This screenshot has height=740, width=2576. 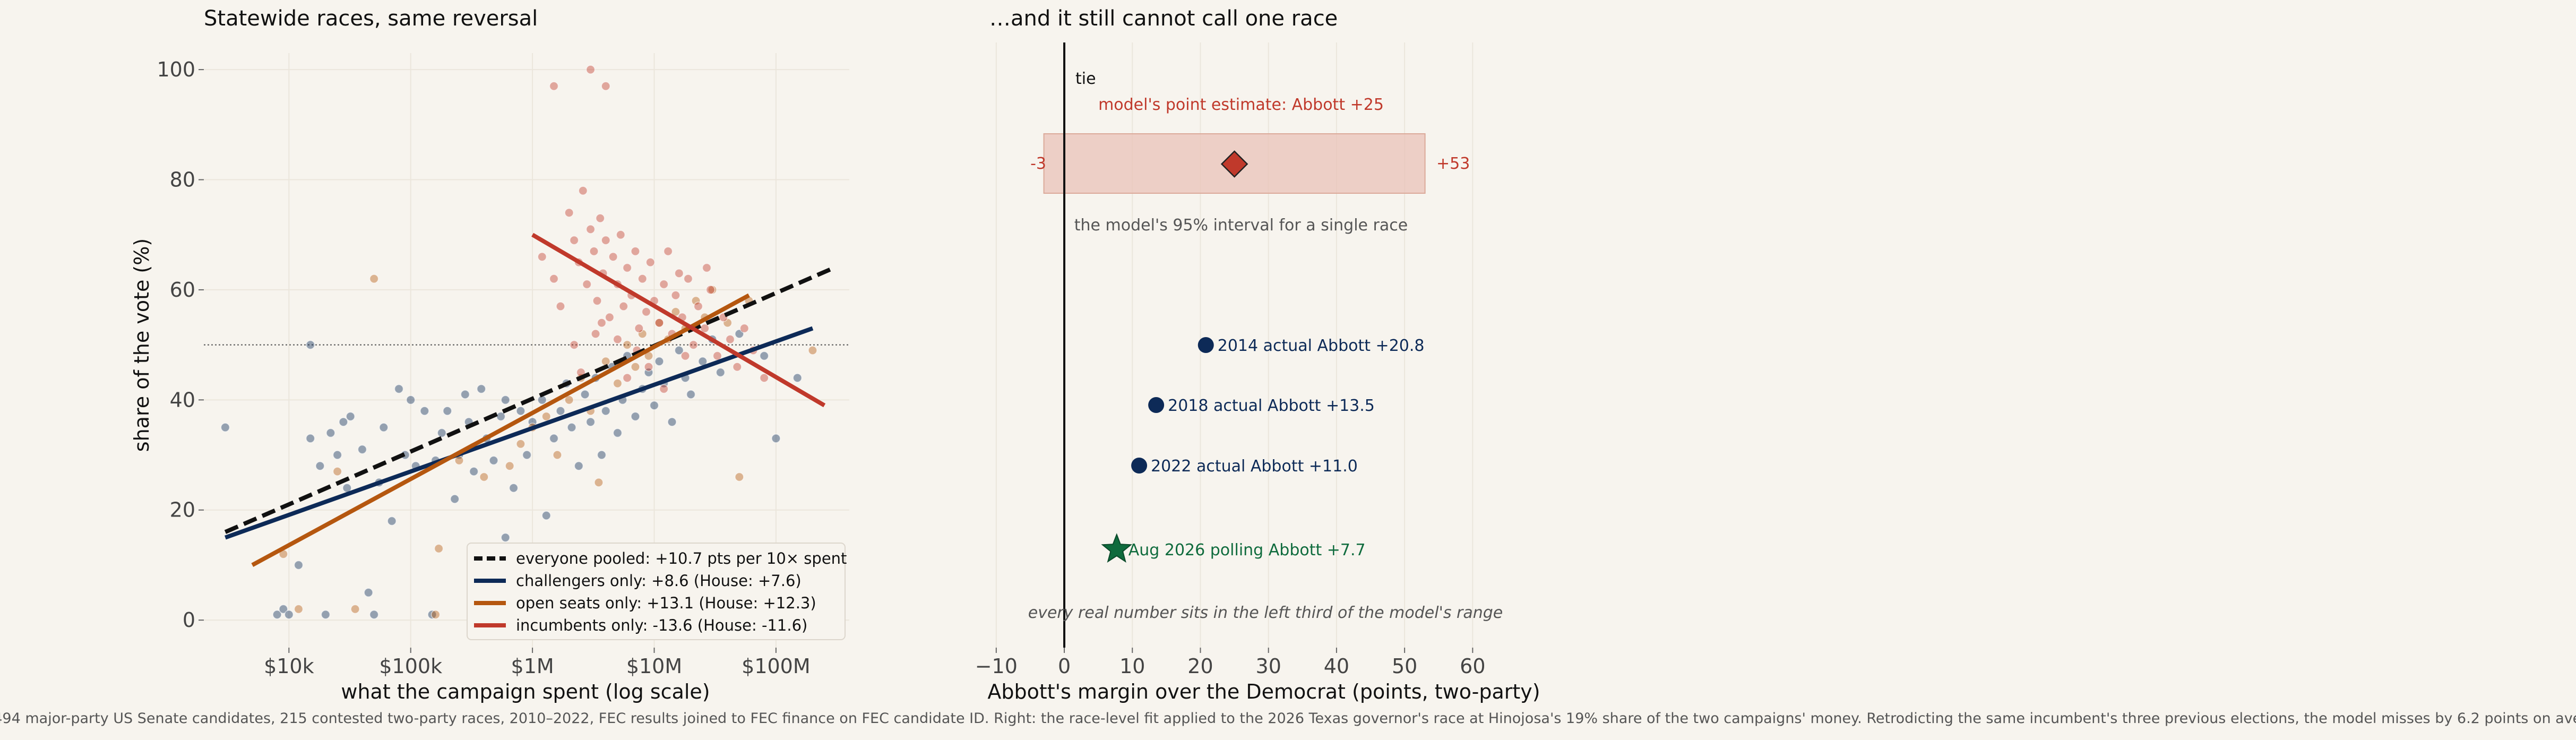 What do you see at coordinates (666, 603) in the screenshot?
I see `legend-label: open seats only: +13.1 (House: +12.3)` at bounding box center [666, 603].